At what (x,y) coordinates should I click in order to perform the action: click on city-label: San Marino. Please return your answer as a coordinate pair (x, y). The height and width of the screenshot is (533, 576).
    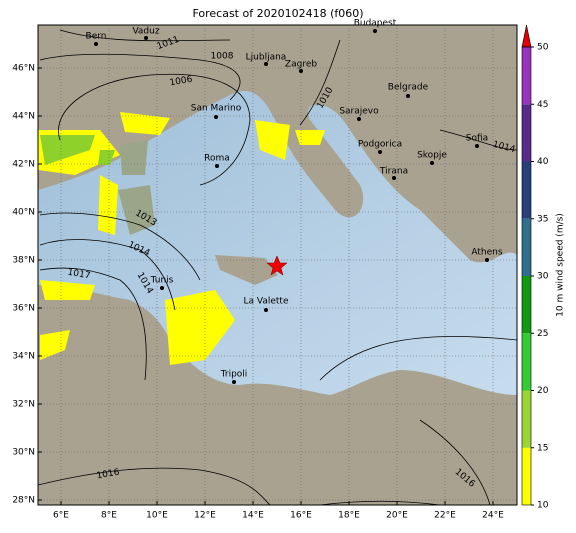
    Looking at the image, I should click on (216, 109).